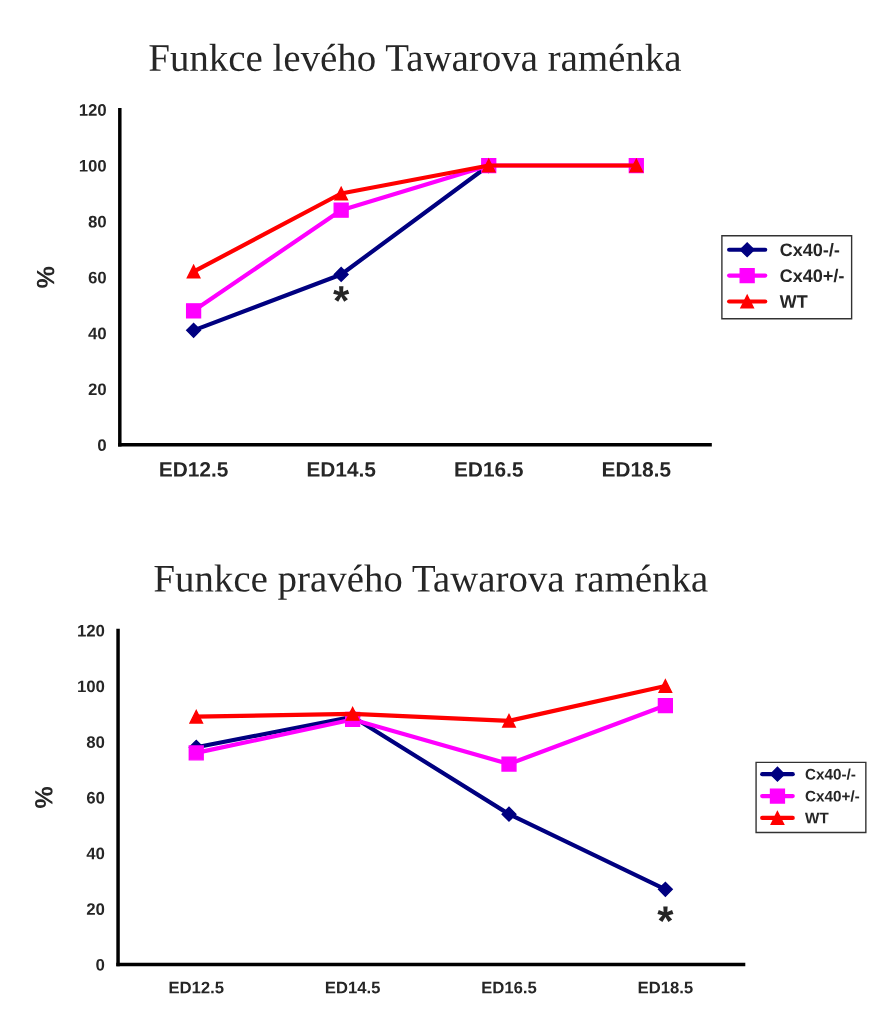  Describe the element at coordinates (415, 57) in the screenshot. I see `chart-title: Funkce levého Tawarova raménka` at that location.